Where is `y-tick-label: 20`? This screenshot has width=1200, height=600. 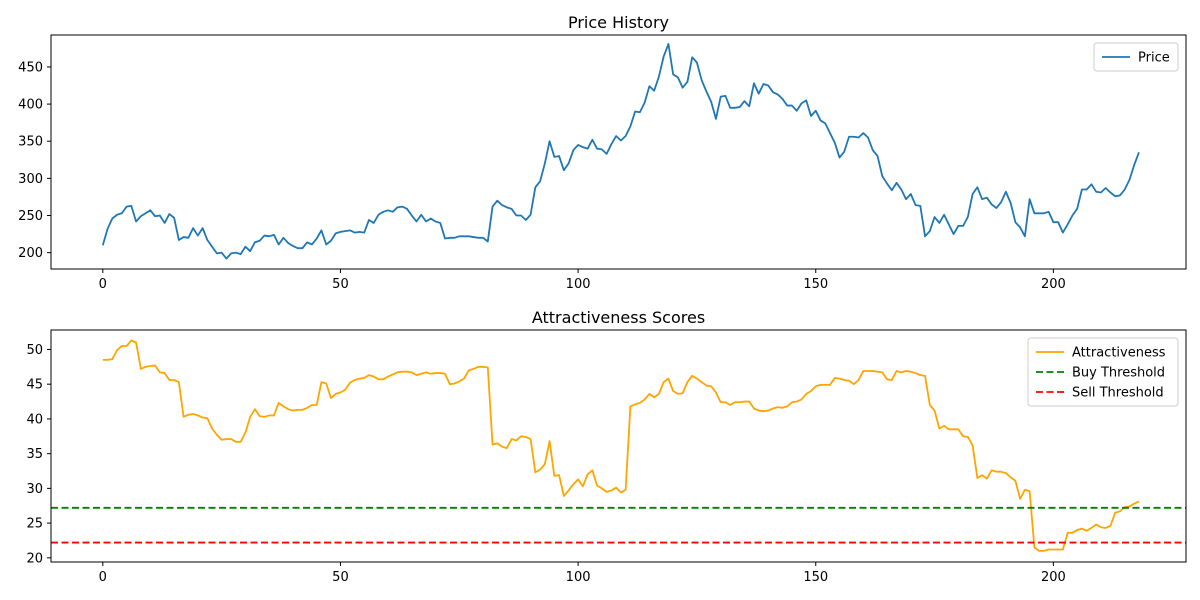
y-tick-label: 20 is located at coordinates (34, 558).